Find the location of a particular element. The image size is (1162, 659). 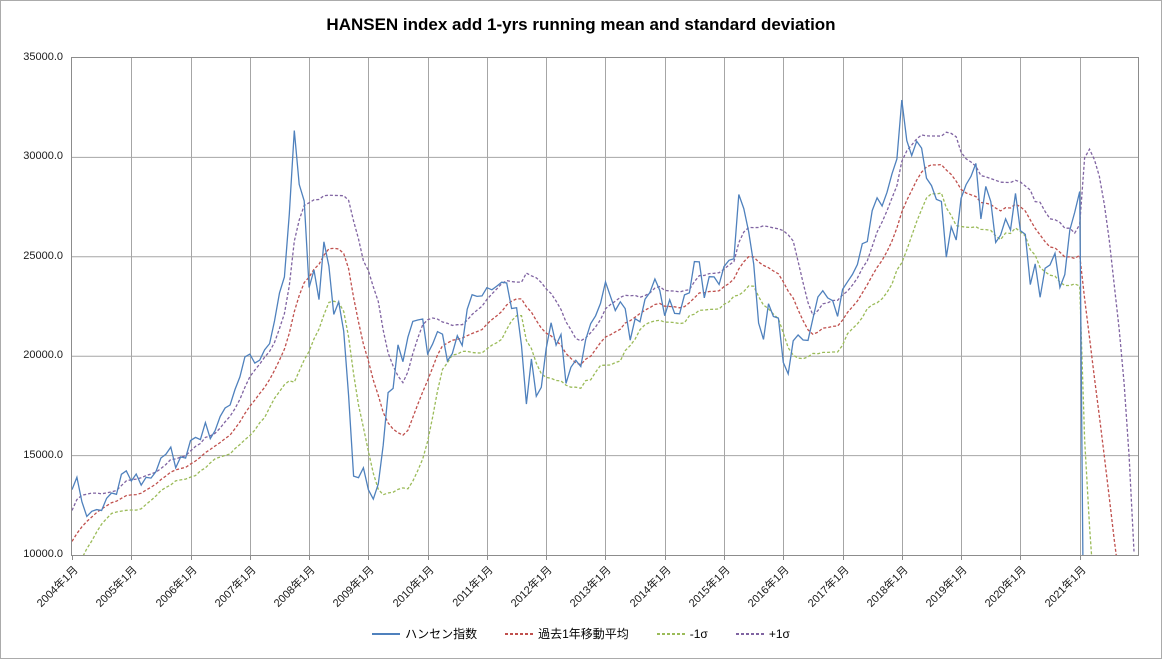

legend-item-minus-1-sigma: -1σ is located at coordinates (682, 633).